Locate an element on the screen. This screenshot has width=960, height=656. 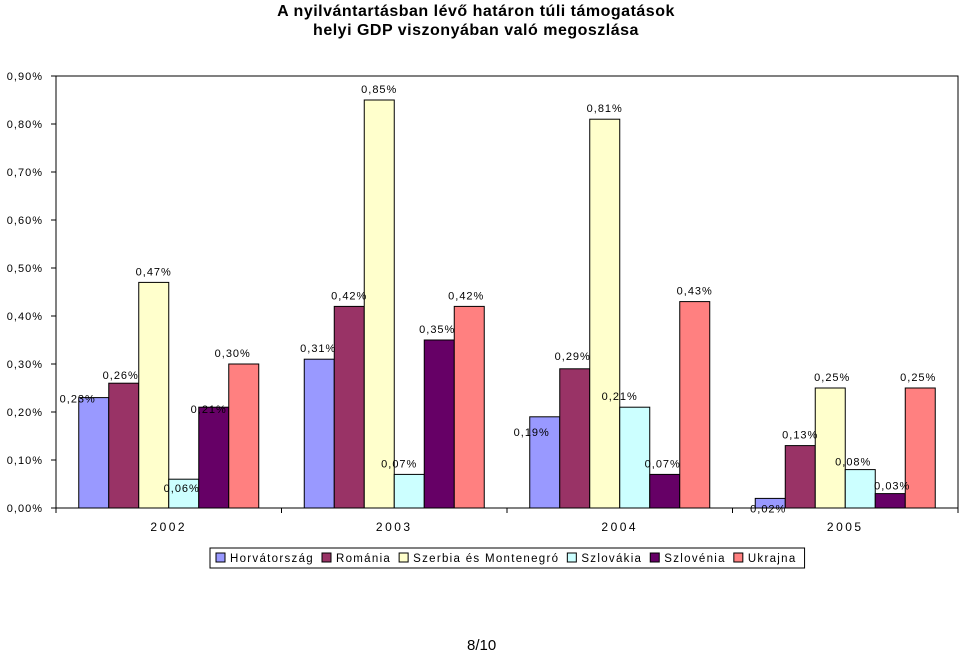
data-label: 0,29% is located at coordinates (573, 357).